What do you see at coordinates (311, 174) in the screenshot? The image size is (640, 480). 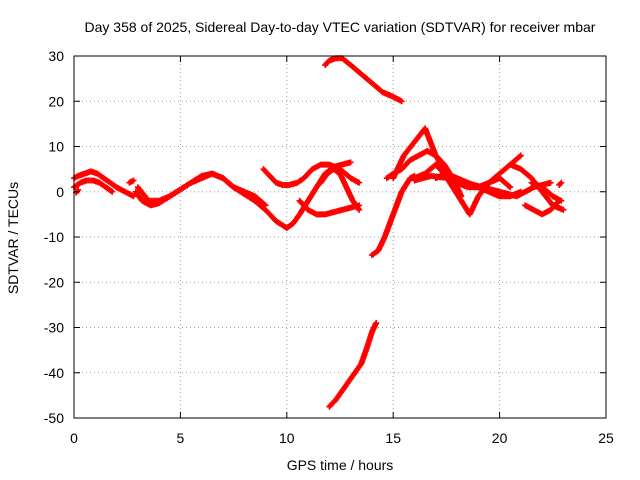 I see `series-arc-g` at bounding box center [311, 174].